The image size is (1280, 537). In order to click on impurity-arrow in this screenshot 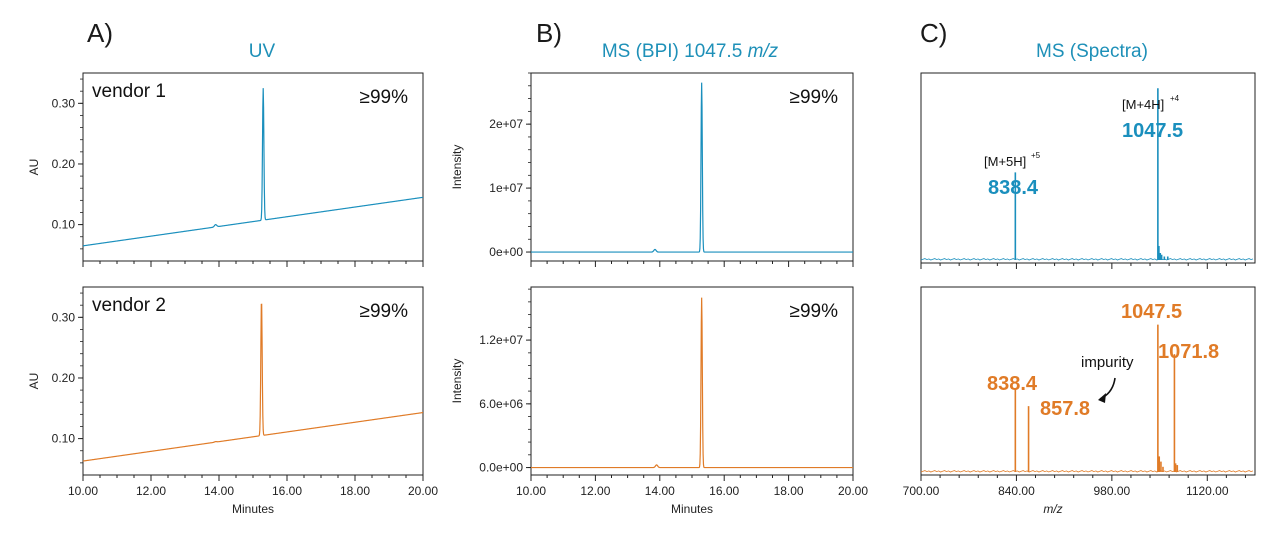, I will do `click(1107, 388)`.